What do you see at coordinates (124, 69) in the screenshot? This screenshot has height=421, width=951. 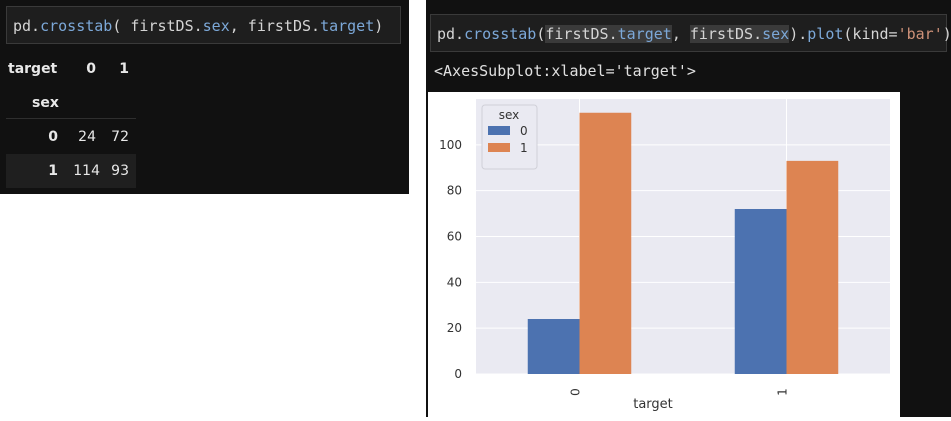 I see `column-header: 1` at bounding box center [124, 69].